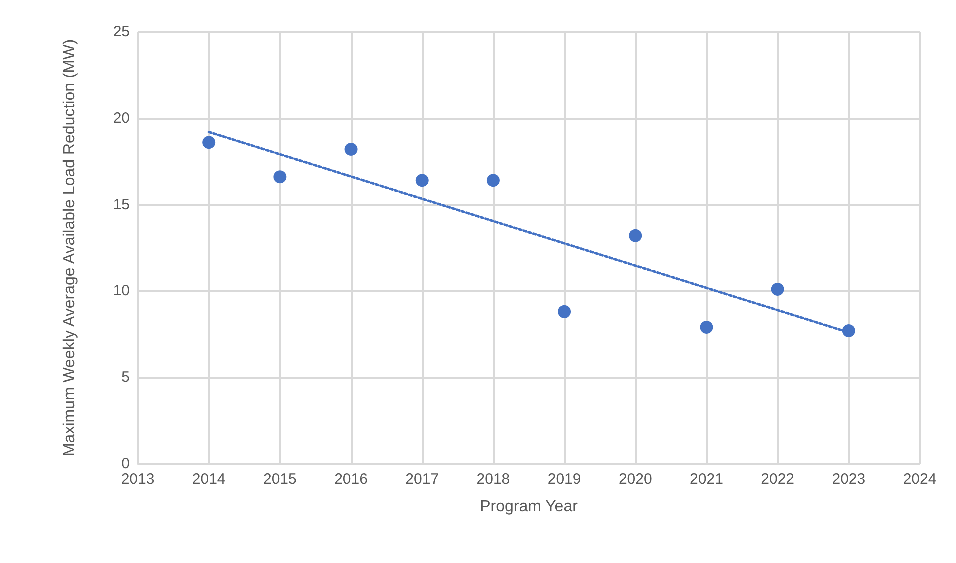 This screenshot has width=956, height=563. Describe the element at coordinates (849, 479) in the screenshot. I see `x-tick-label: 2023` at that location.